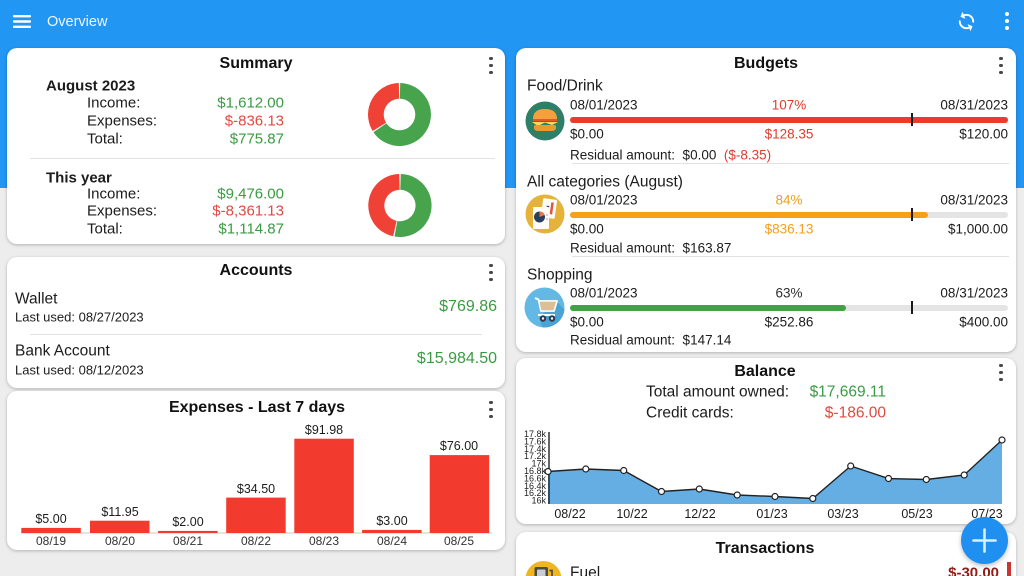 The height and width of the screenshot is (576, 1024). Describe the element at coordinates (538, 501) in the screenshot. I see `svg-text: 16k` at that location.